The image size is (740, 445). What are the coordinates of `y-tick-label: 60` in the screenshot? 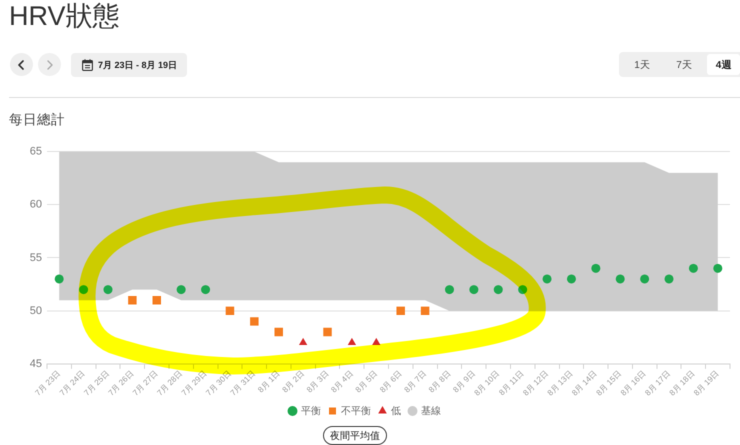 It's located at (36, 204).